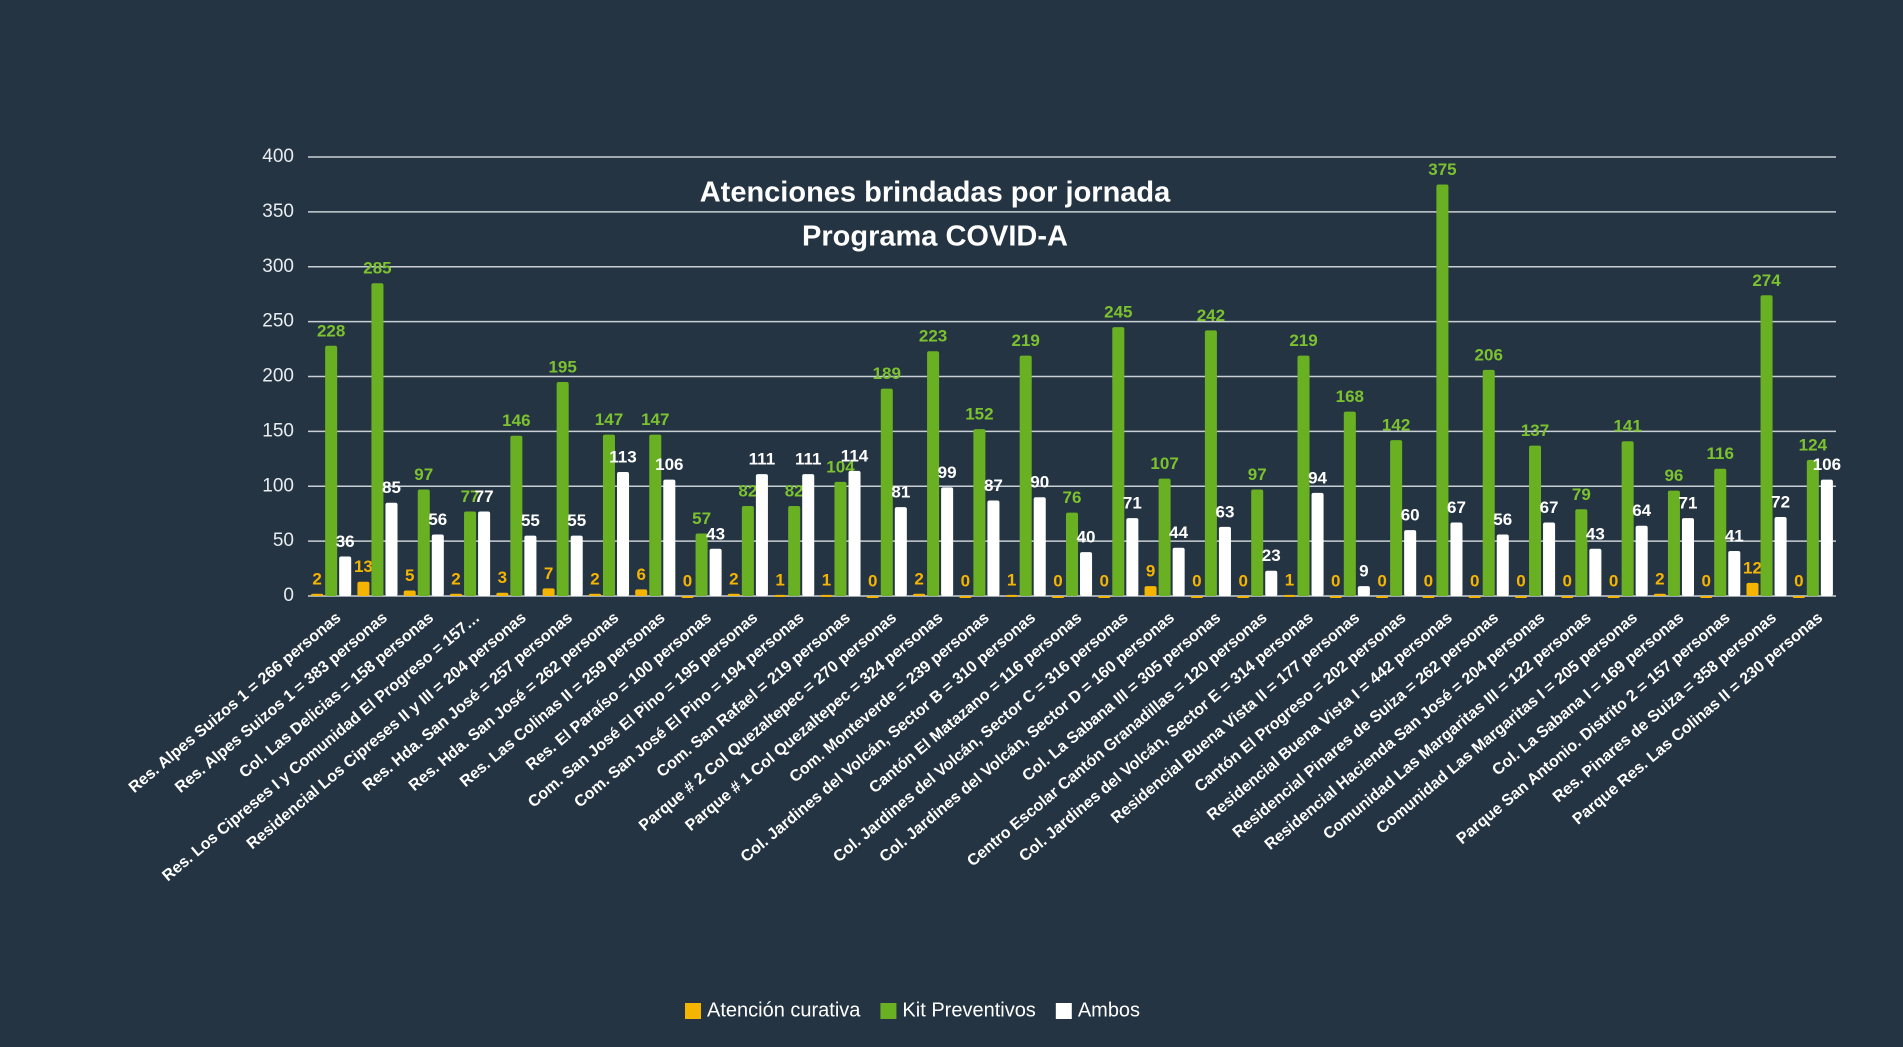 This screenshot has width=1903, height=1047. Describe the element at coordinates (855, 455) in the screenshot. I see `value-label: 114` at that location.